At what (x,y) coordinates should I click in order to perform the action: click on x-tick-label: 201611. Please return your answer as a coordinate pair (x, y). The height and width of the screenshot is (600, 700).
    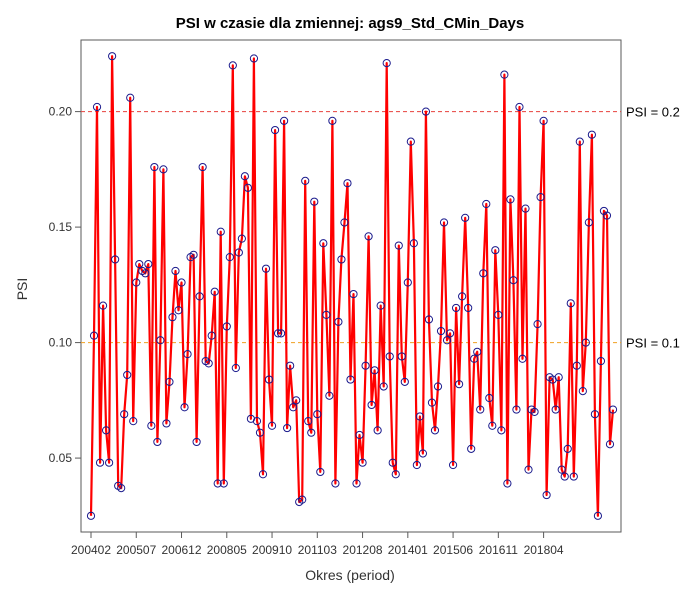
    Looking at the image, I should click on (498, 550).